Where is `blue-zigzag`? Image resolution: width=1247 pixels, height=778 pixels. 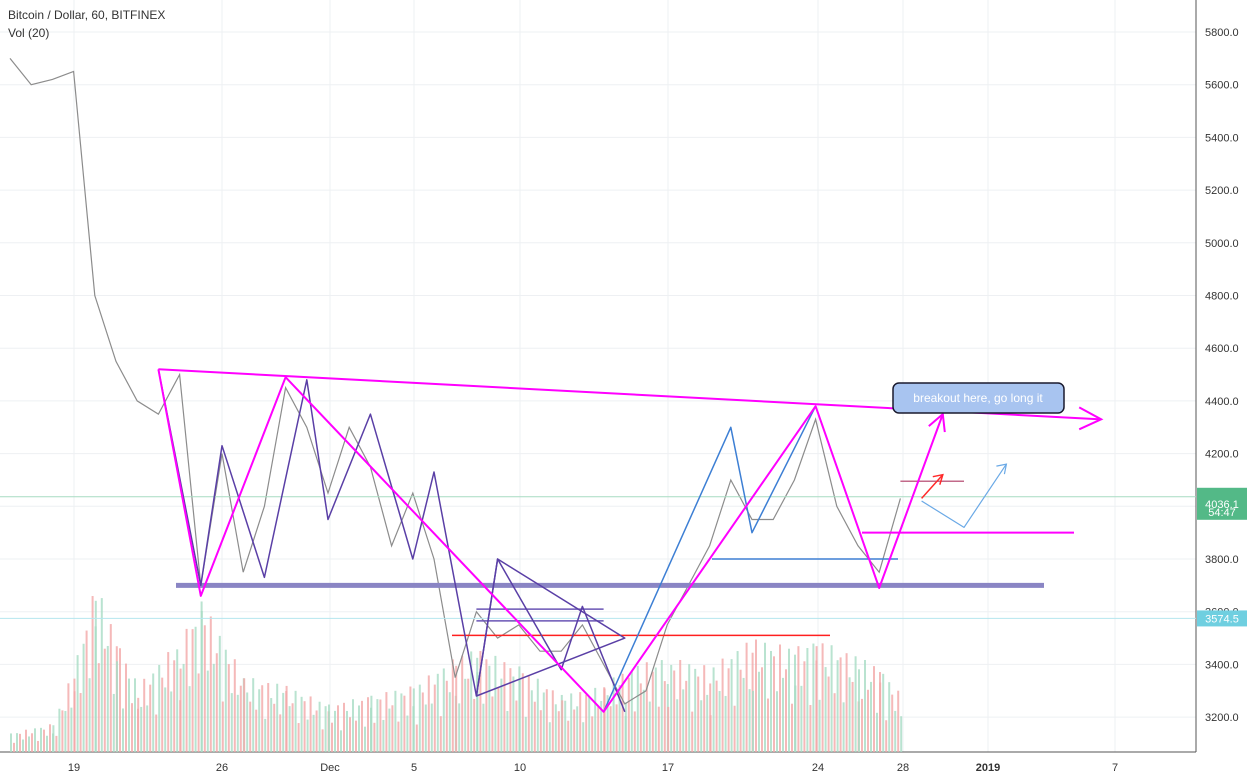 blue-zigzag is located at coordinates (709, 559).